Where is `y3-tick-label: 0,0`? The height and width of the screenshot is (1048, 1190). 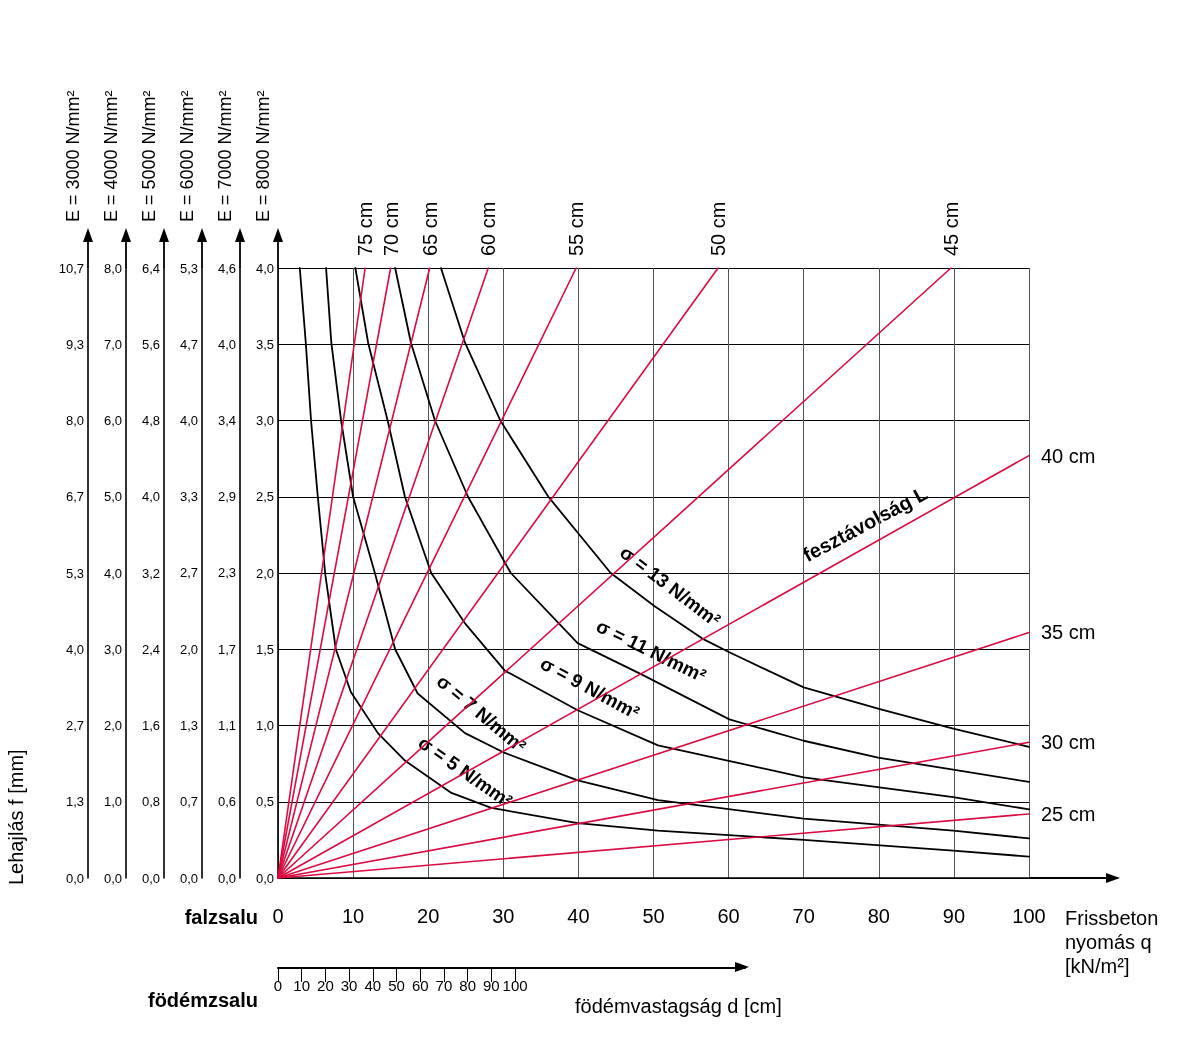 y3-tick-label: 0,0 is located at coordinates (188, 878).